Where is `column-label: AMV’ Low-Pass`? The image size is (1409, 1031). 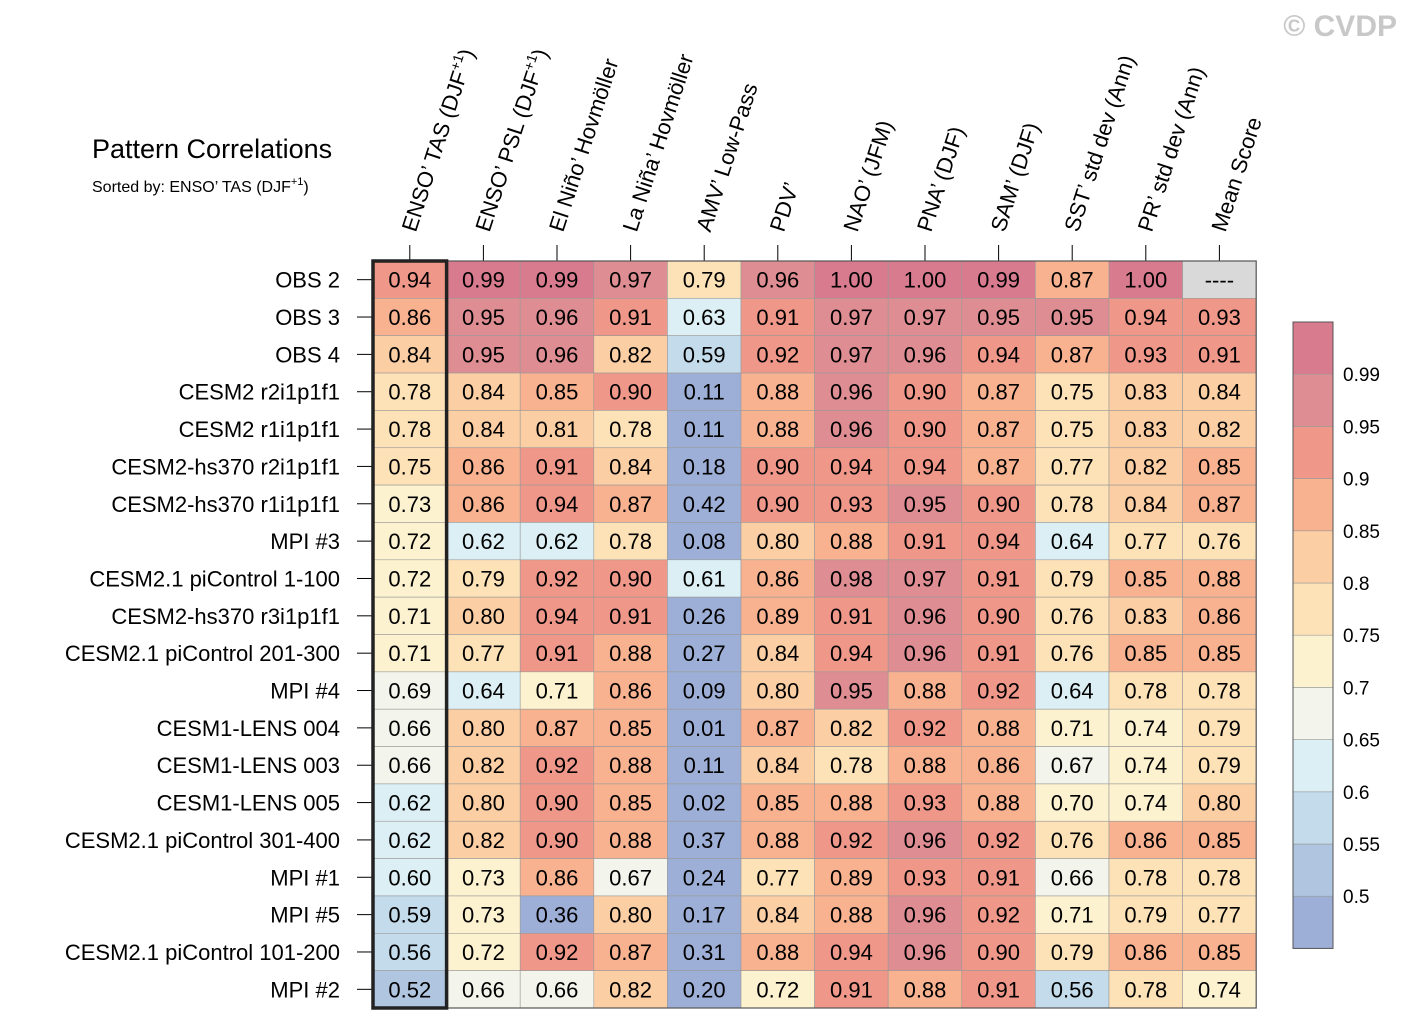 column-label: AMV’ Low-Pass is located at coordinates (727, 157).